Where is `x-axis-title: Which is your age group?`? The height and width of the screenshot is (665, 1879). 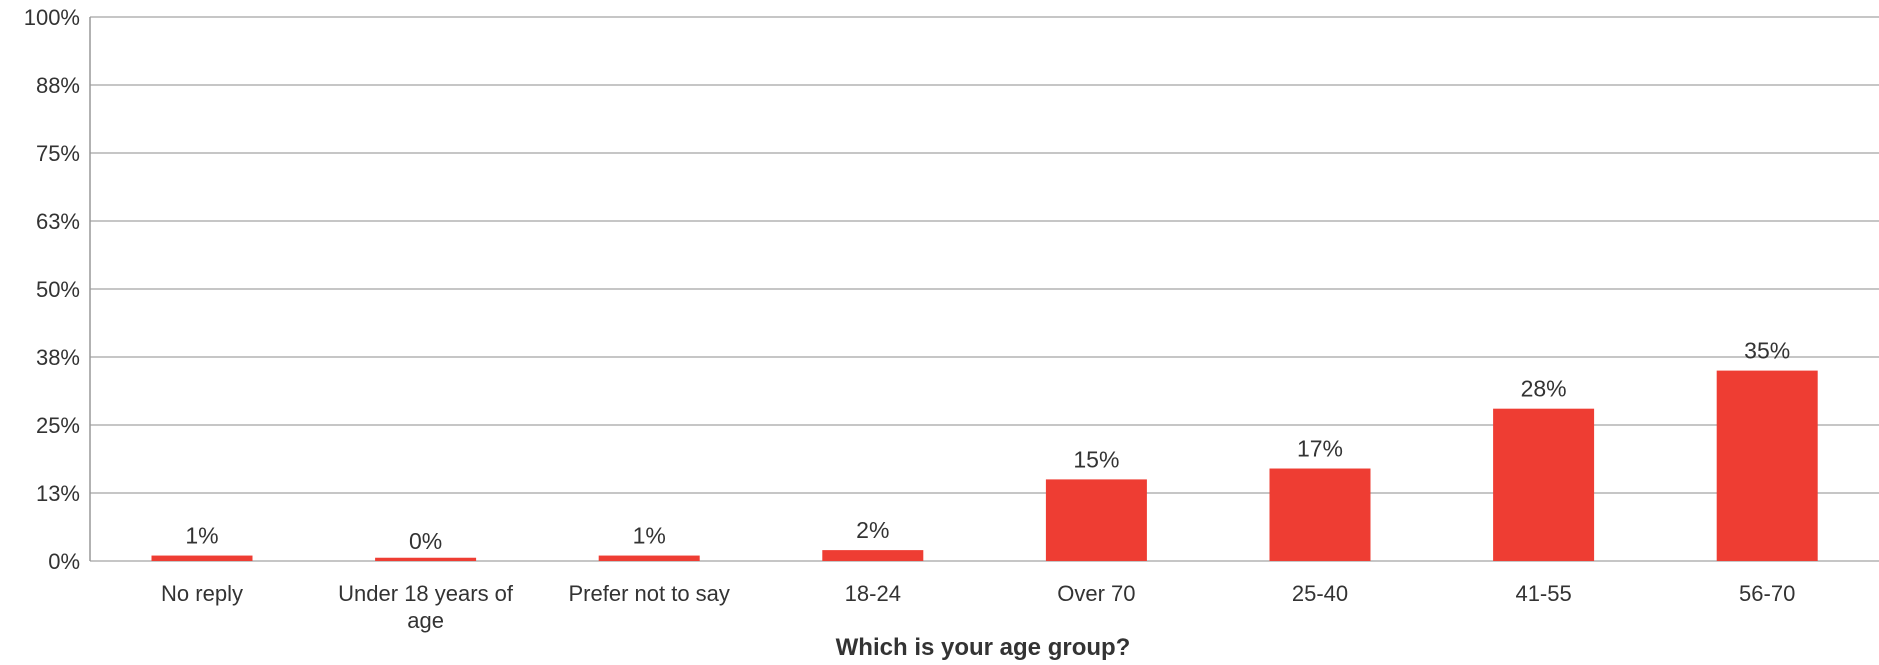
x-axis-title: Which is your age group? is located at coordinates (983, 647).